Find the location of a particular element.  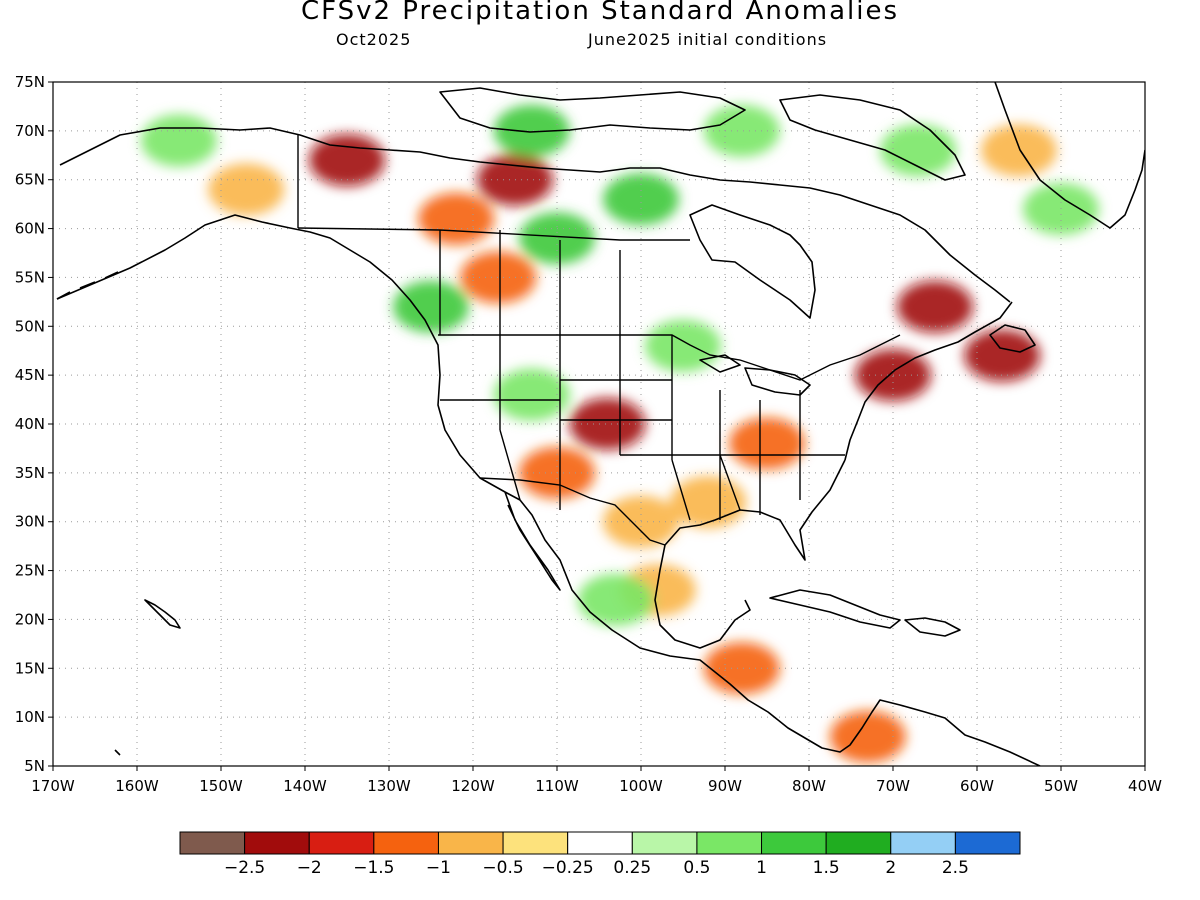

lon-tick-label: 150W is located at coordinates (221, 786).